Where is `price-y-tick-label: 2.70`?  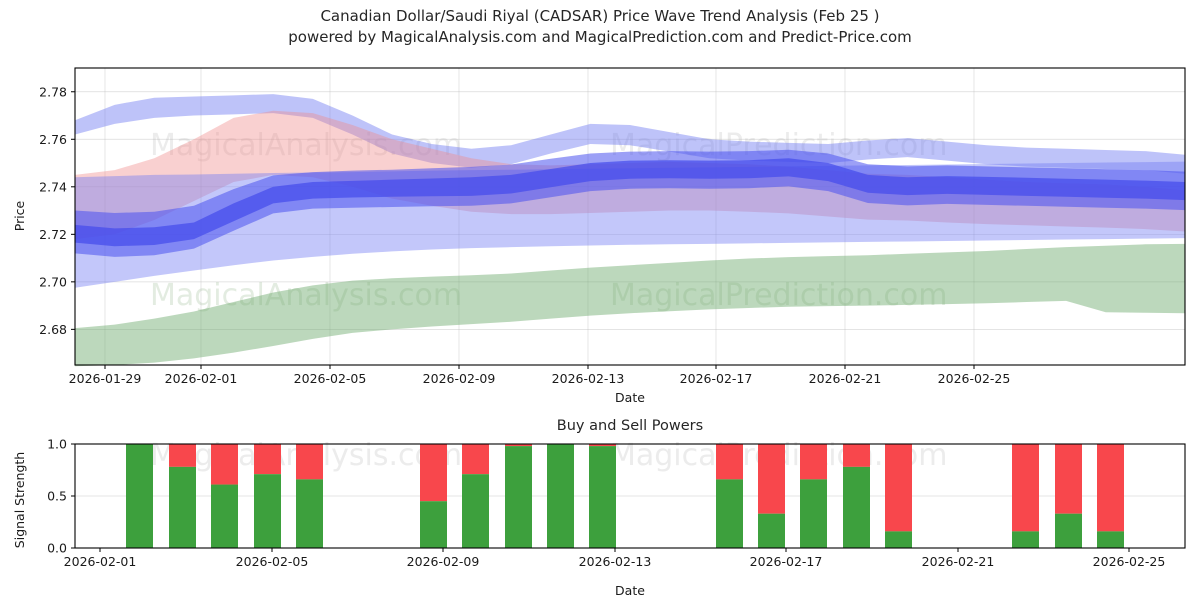
price-y-tick-label: 2.70 is located at coordinates (53, 281).